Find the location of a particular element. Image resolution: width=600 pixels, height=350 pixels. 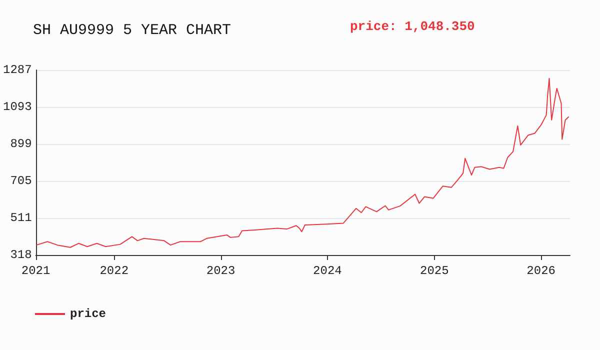

x-tick-label: 2022 is located at coordinates (114, 271).